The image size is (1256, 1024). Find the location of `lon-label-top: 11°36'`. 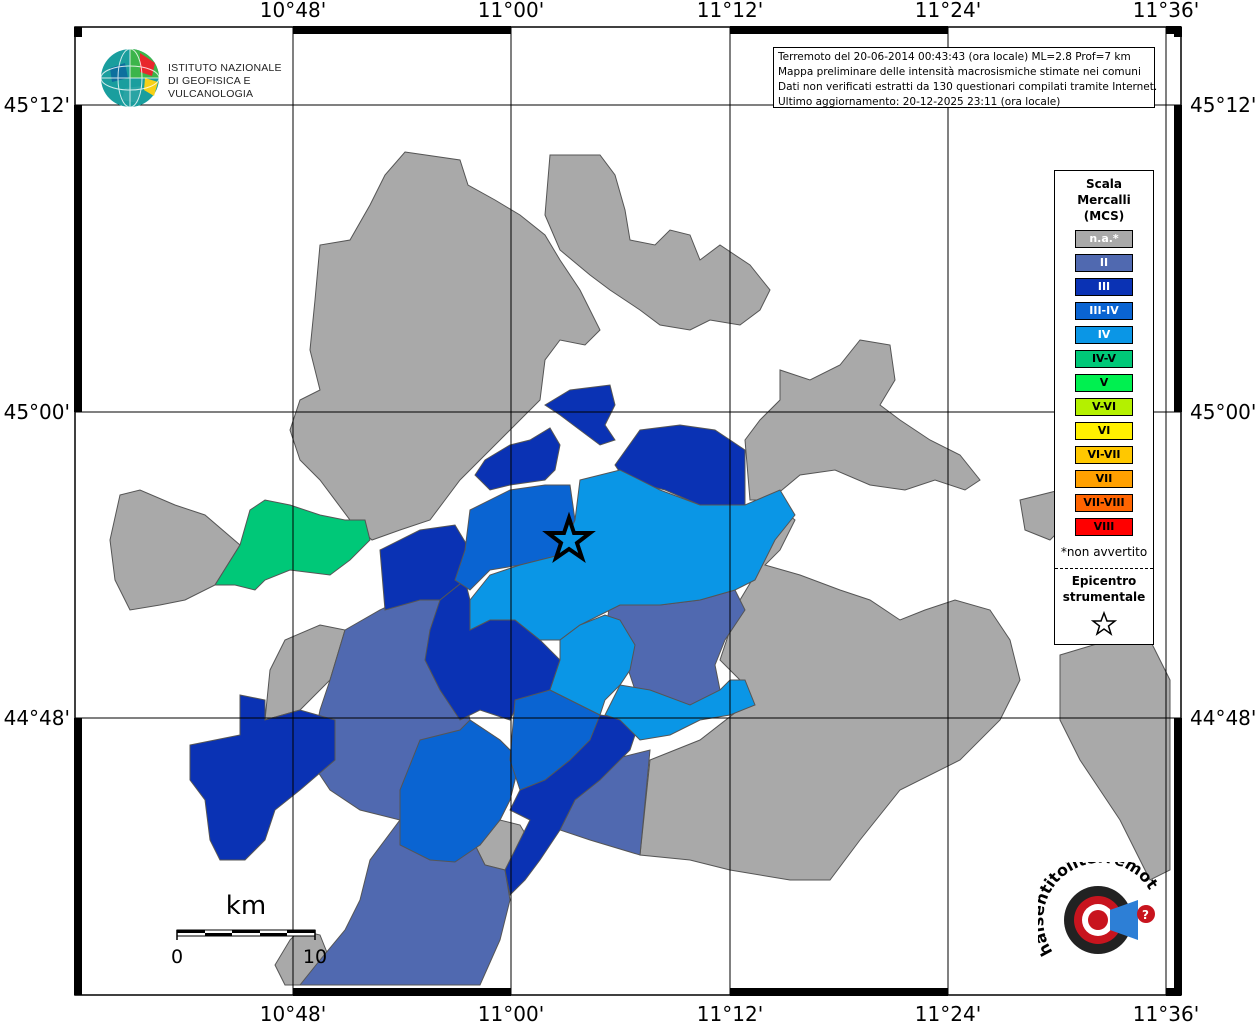

lon-label-top: 11°36' is located at coordinates (1166, 11).